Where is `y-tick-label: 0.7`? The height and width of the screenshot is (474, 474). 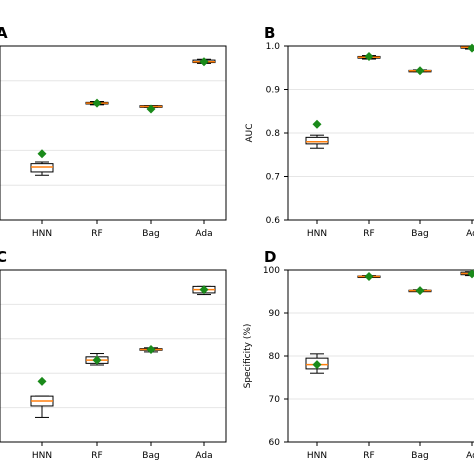
y-tick-label: 0.7 is located at coordinates (273, 178).